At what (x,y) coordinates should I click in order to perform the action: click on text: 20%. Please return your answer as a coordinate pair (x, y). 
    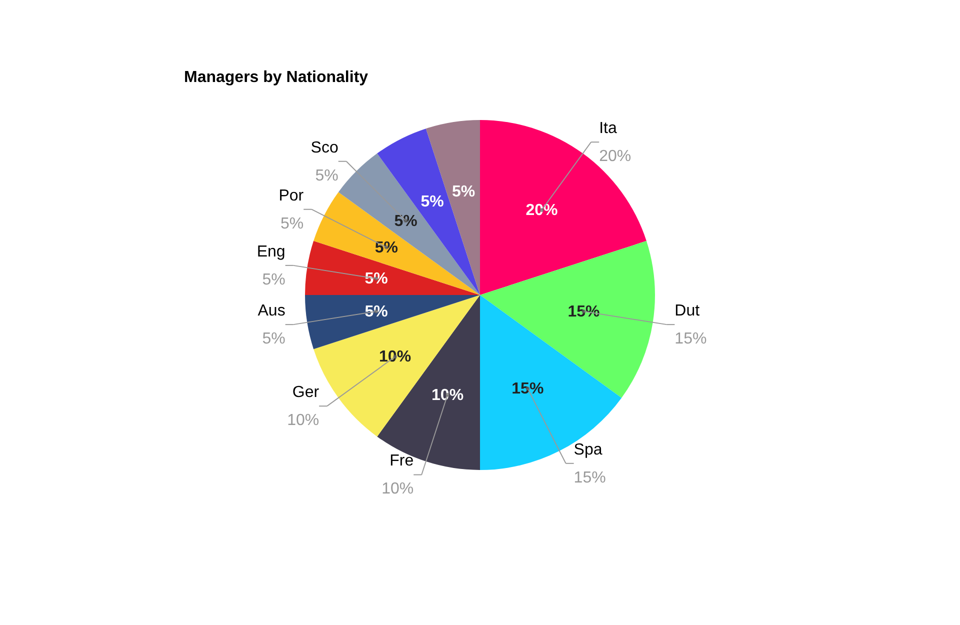
    Looking at the image, I should click on (615, 157).